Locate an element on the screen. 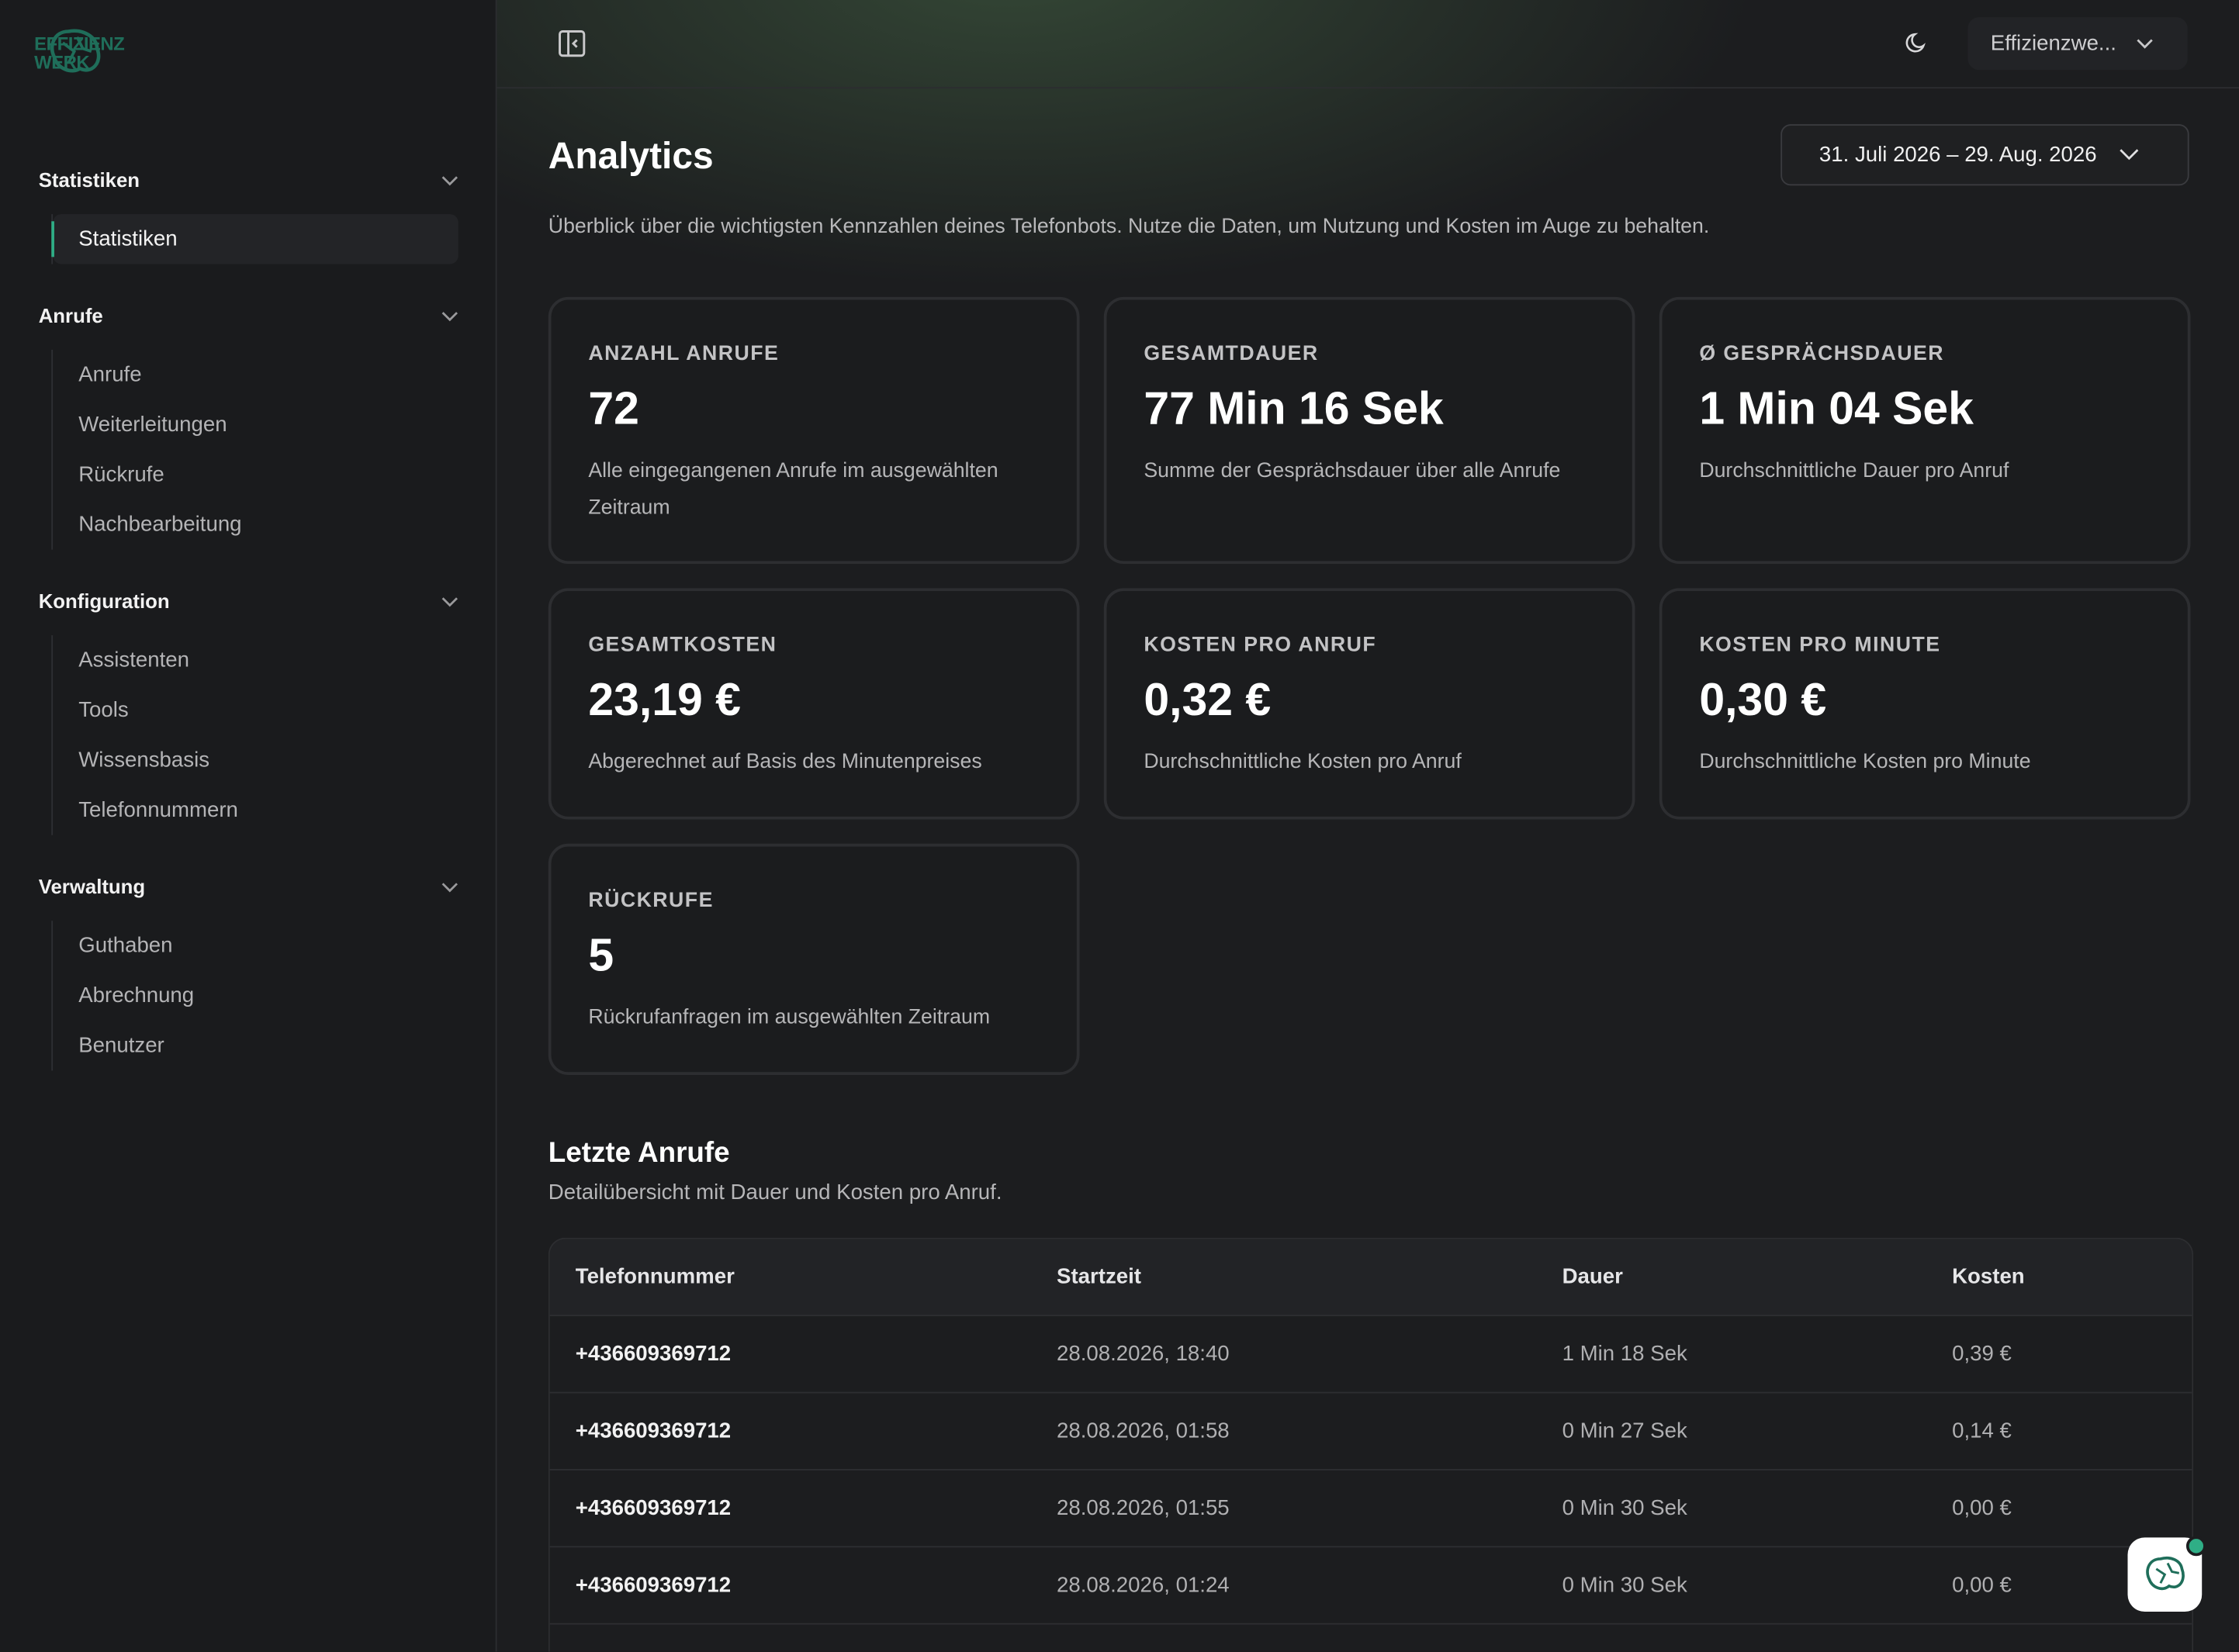  kpi-description: Durchschnittliche Kosten pro Anruf is located at coordinates (1303, 762).